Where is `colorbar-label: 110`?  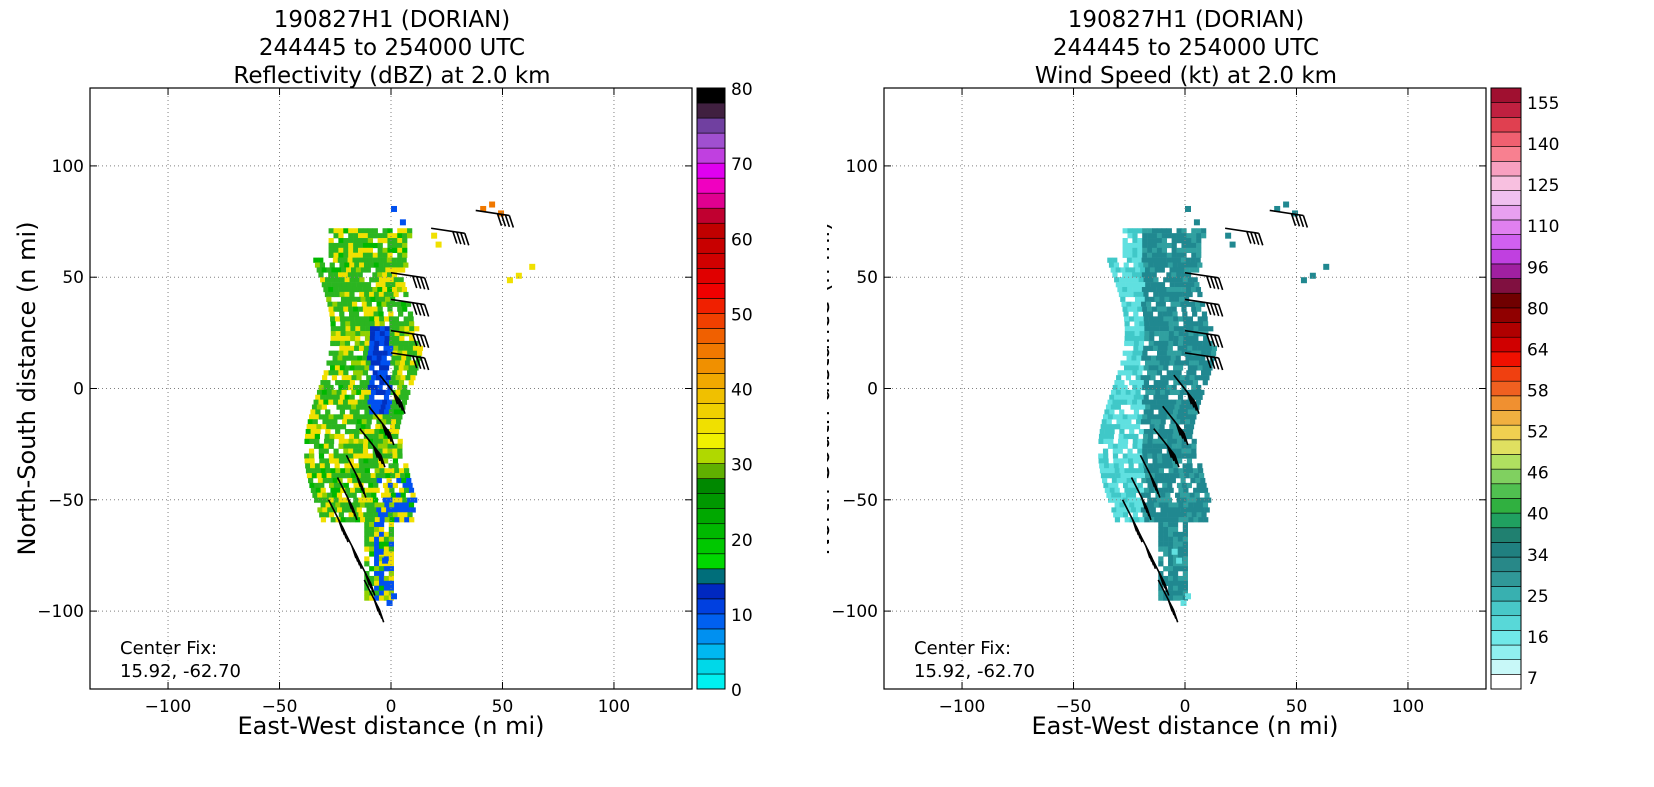 colorbar-label: 110 is located at coordinates (1543, 227).